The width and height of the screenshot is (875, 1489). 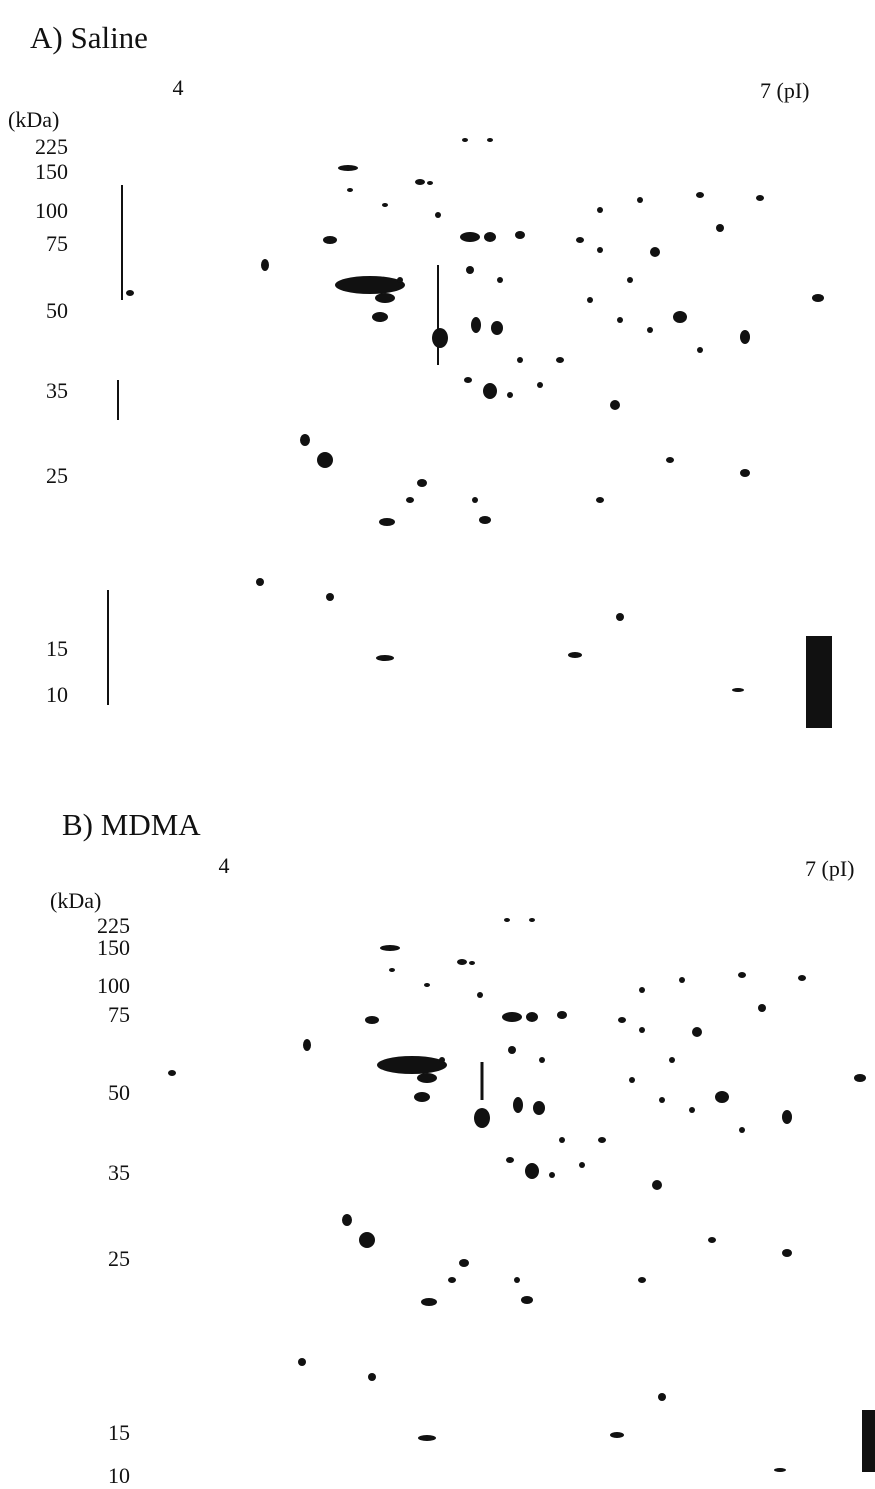 I want to click on mw-label: 150, so click(x=51, y=171).